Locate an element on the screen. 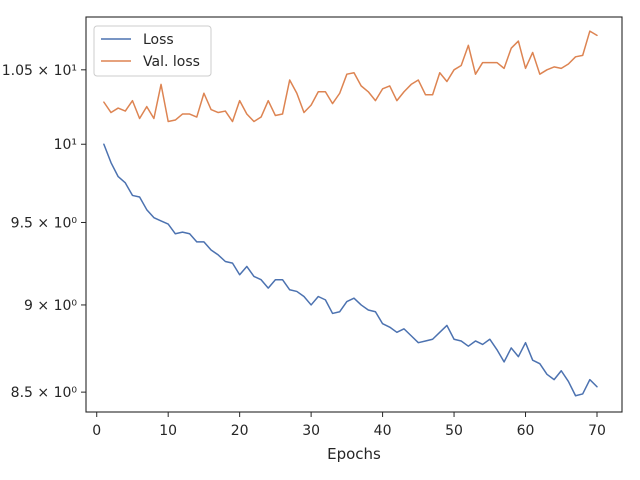 Image resolution: width=640 pixels, height=480 pixels. legend: Loss Val. loss is located at coordinates (152, 51).